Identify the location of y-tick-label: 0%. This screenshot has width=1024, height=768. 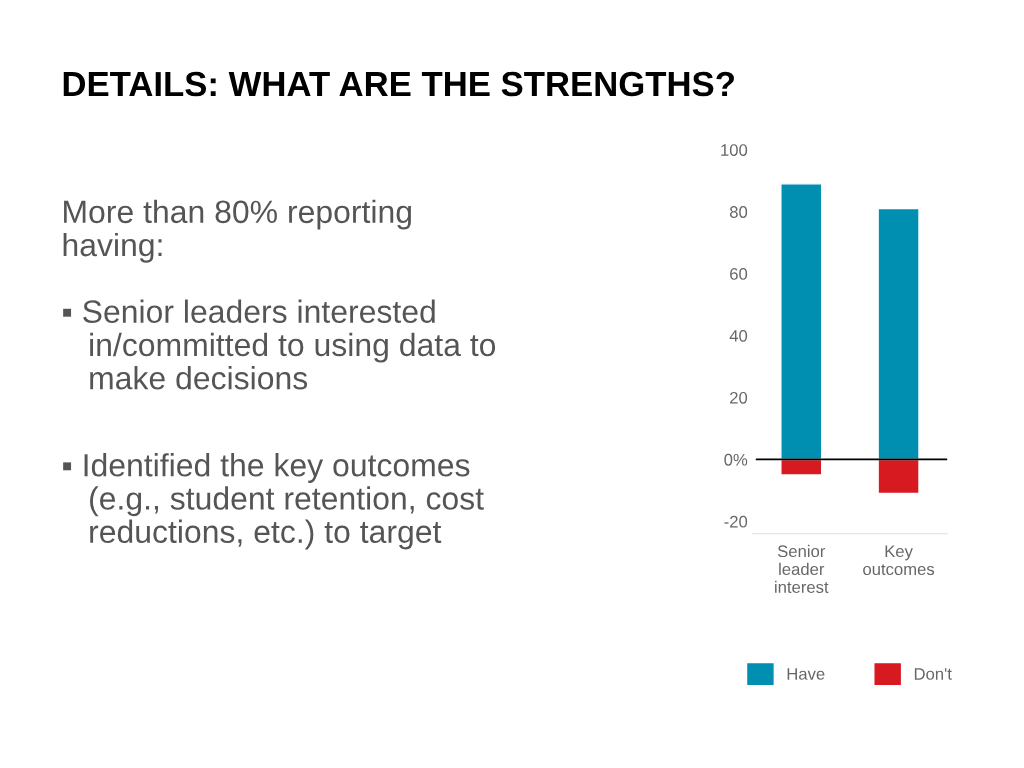
(736, 459).